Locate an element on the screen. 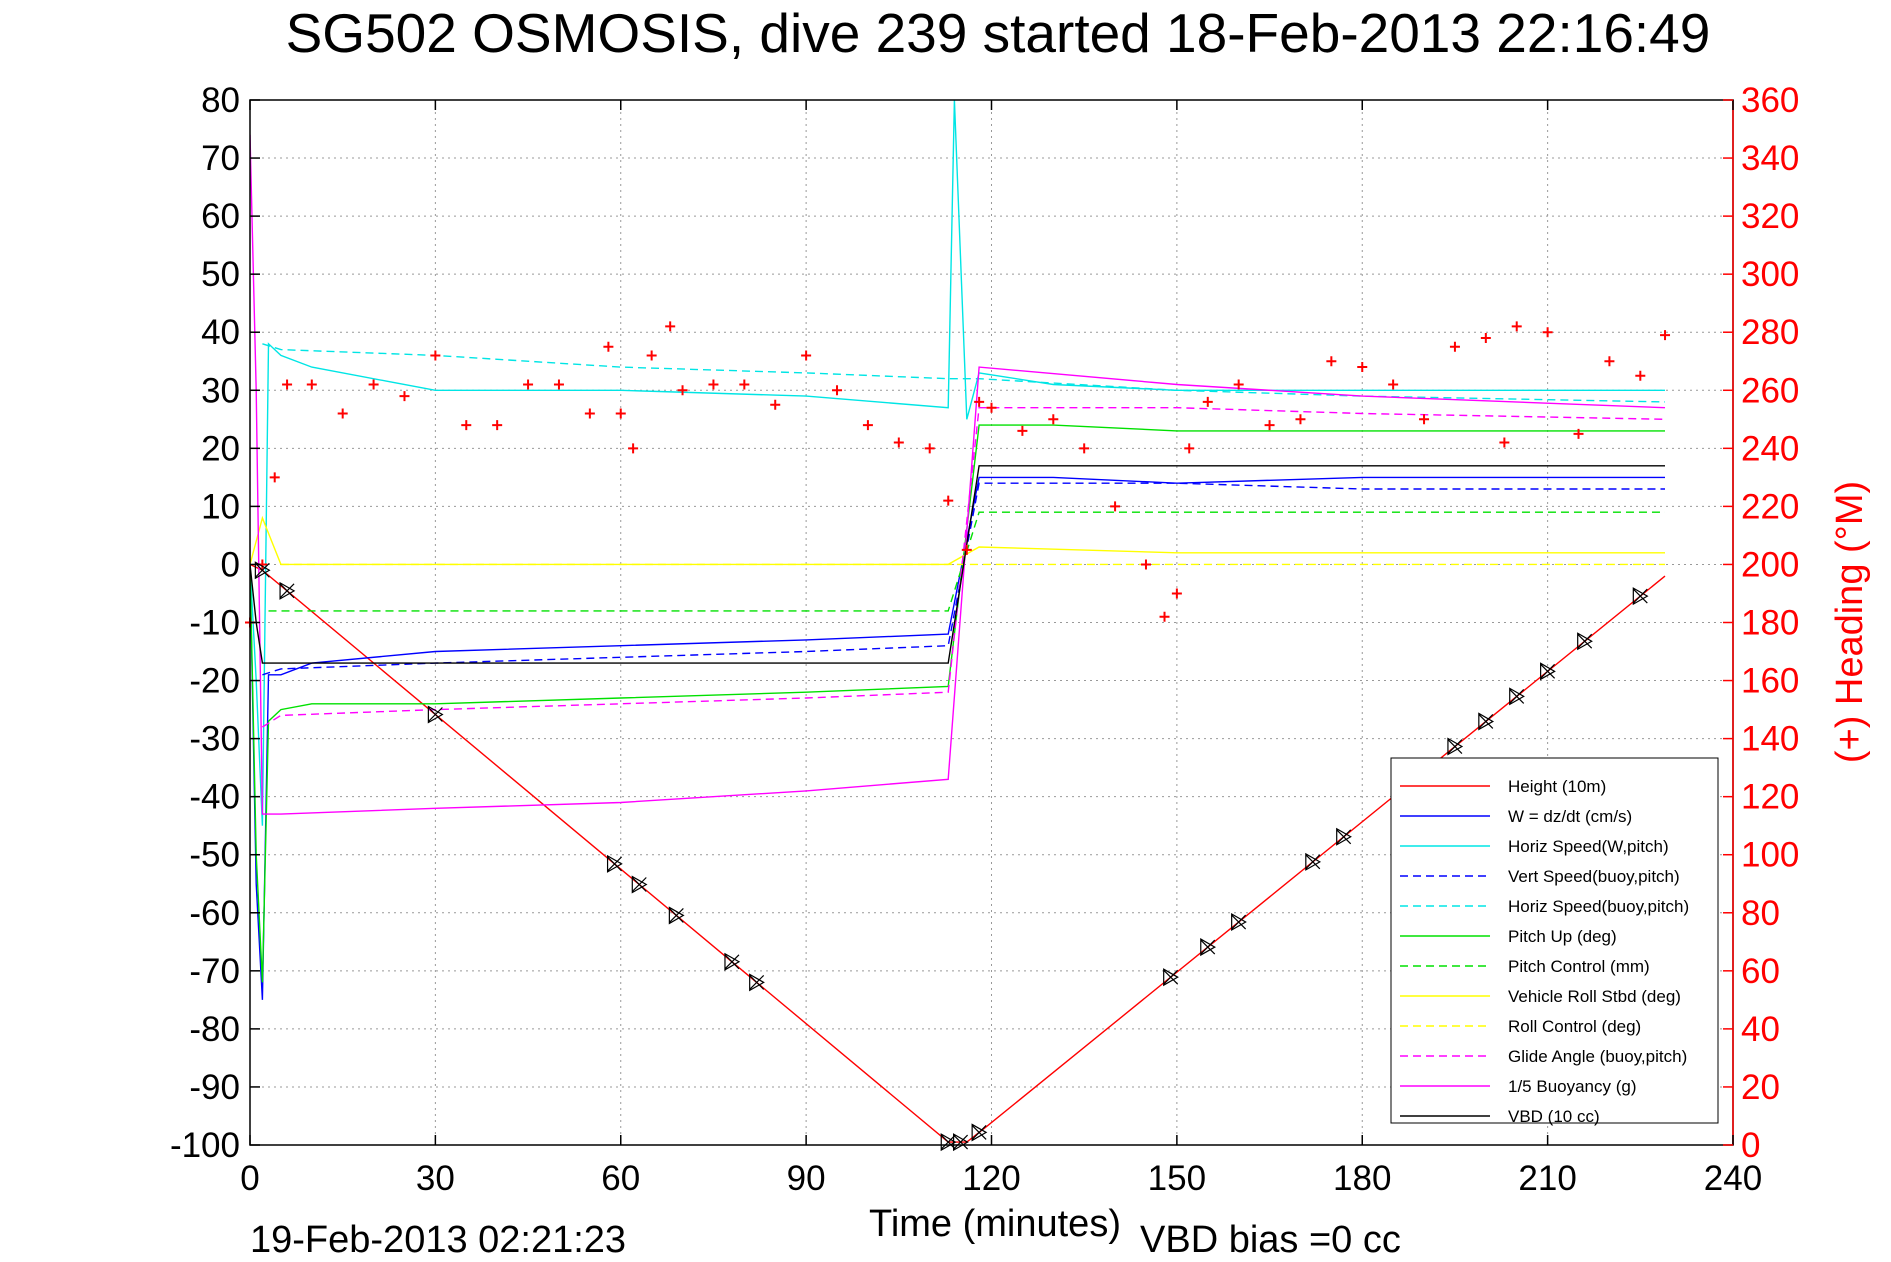 Image resolution: width=1891 pixels, height=1262 pixels. legend-label: W = dz/dt (cm/s) is located at coordinates (1570, 816).